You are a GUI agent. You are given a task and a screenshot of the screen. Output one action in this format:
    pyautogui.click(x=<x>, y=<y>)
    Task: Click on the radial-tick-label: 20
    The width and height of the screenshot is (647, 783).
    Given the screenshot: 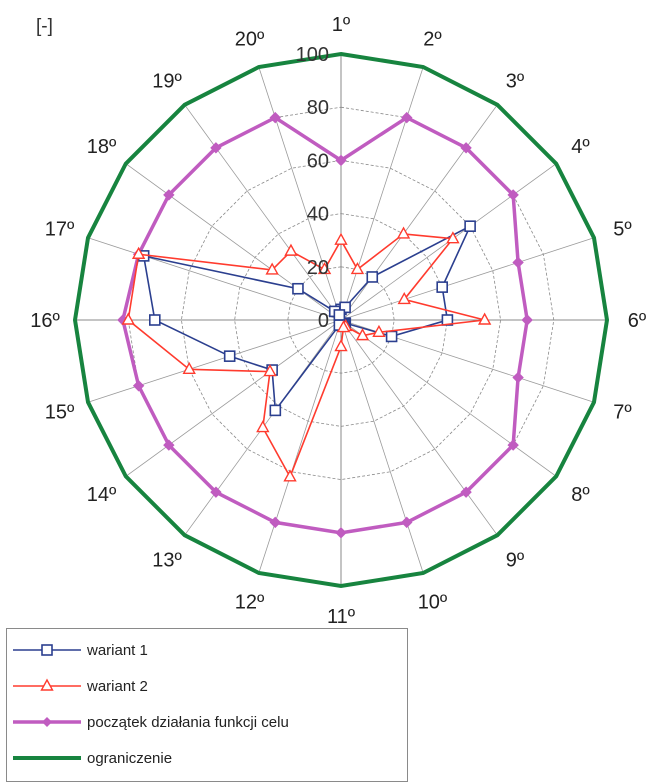 What is the action you would take?
    pyautogui.click(x=318, y=268)
    